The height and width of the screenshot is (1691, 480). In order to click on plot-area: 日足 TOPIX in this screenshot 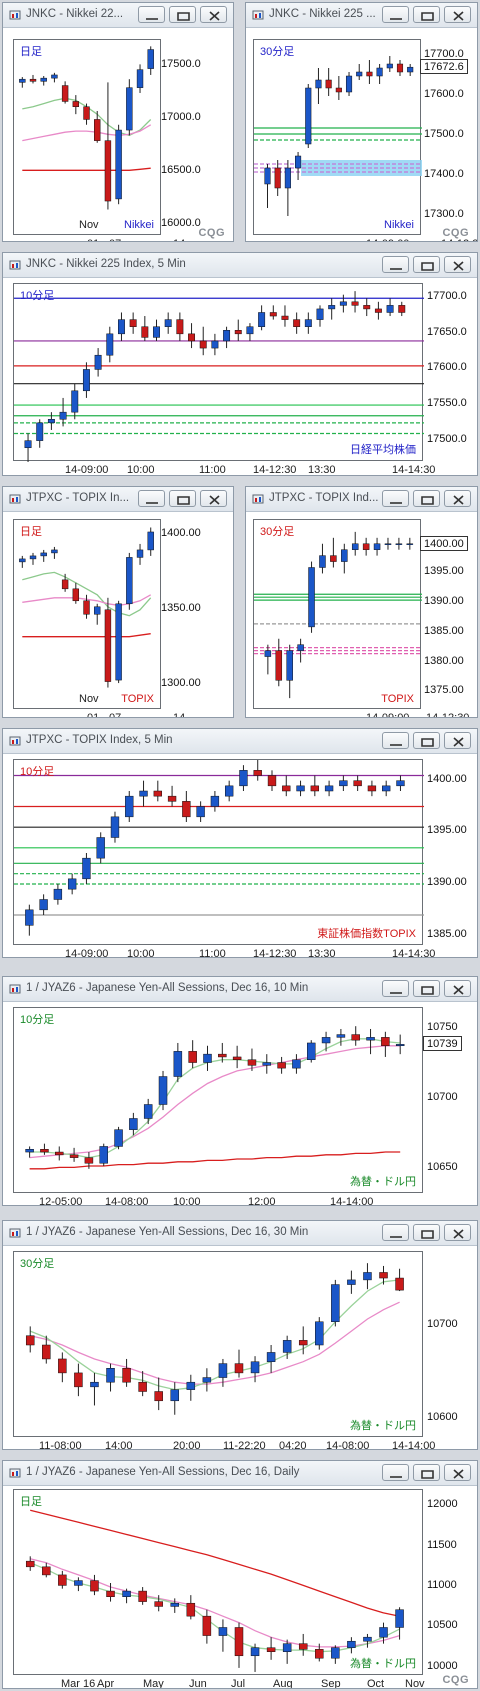, I will do `click(87, 614)`.